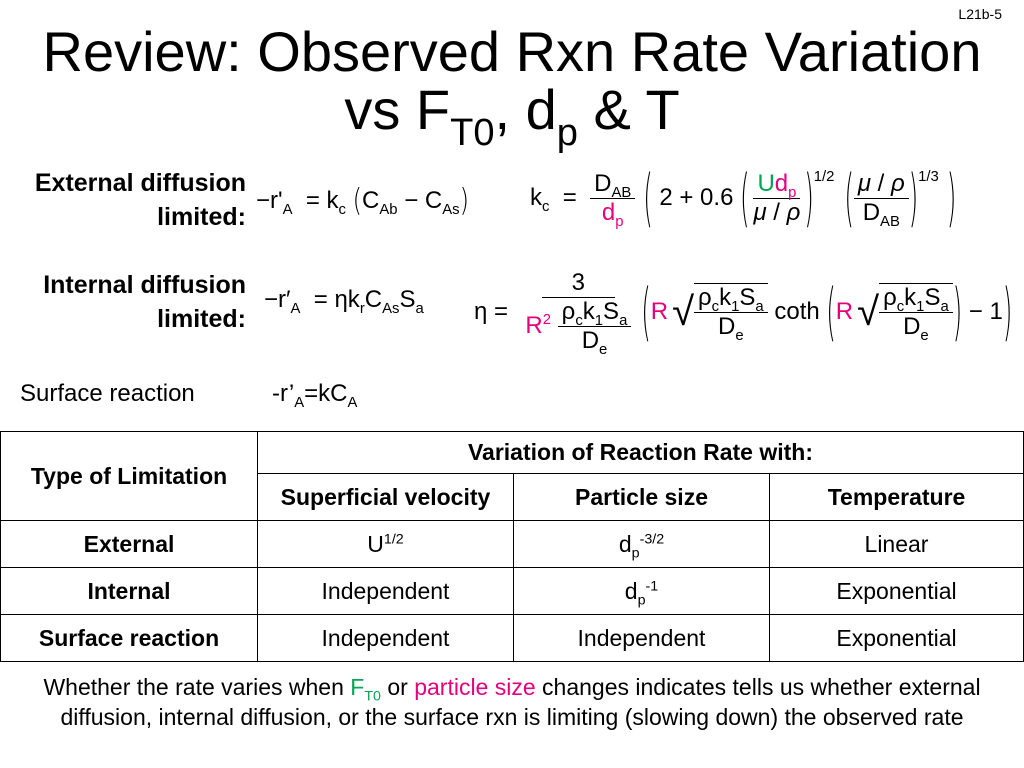  What do you see at coordinates (641, 497) in the screenshot?
I see `header-particle-size: Particle size` at bounding box center [641, 497].